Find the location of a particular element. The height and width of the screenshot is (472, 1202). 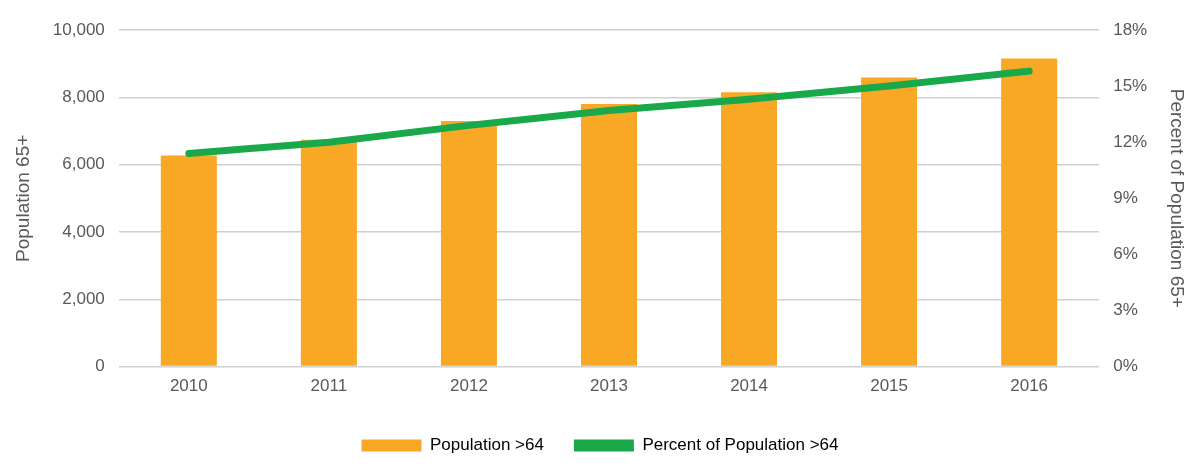

y2-tick-label: 0% is located at coordinates (1125, 366).